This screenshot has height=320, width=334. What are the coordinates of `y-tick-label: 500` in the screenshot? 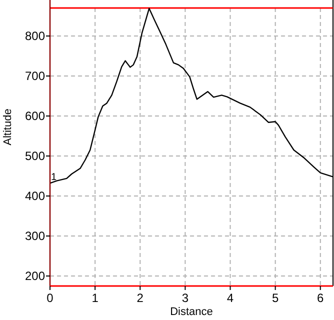 It's located at (35, 156).